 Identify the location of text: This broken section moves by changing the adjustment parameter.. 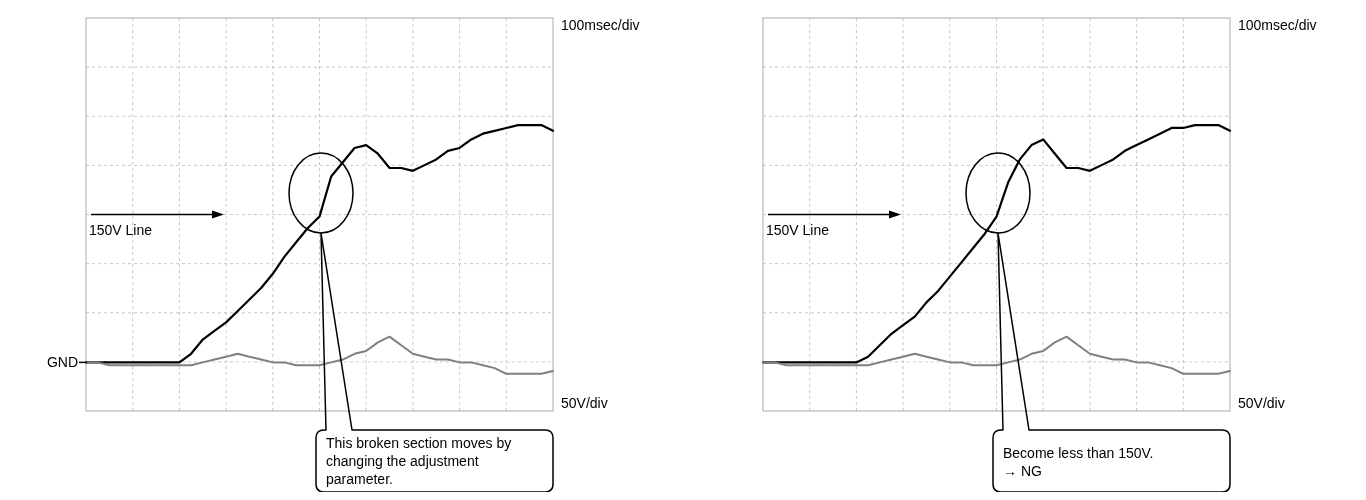
(419, 461).